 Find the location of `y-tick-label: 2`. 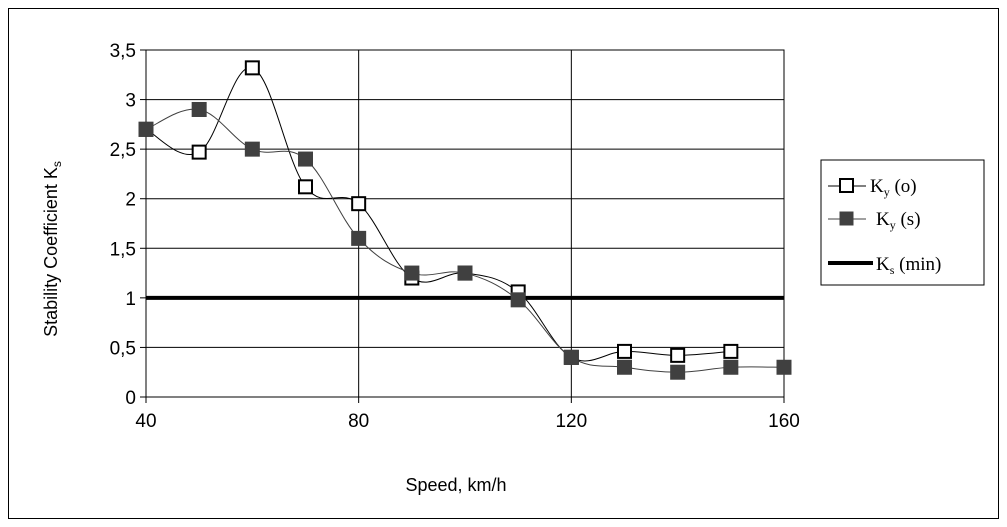

y-tick-label: 2 is located at coordinates (130, 200).